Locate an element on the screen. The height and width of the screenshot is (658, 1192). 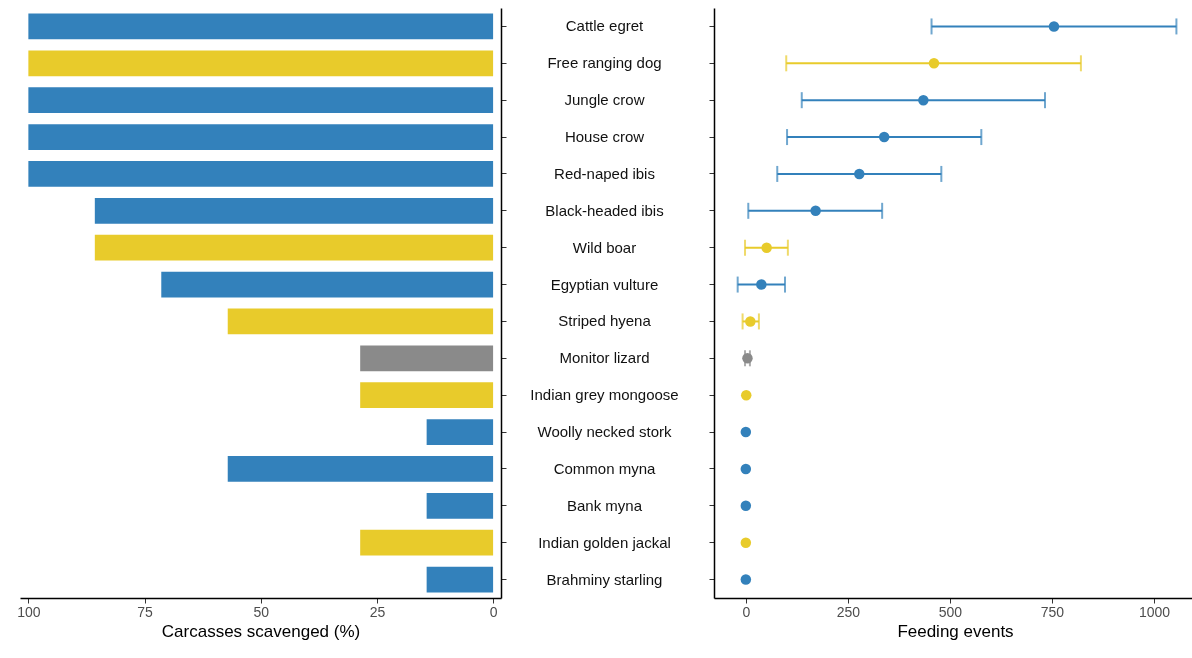
y-tick-label: Red-naped ibis is located at coordinates (604, 173).